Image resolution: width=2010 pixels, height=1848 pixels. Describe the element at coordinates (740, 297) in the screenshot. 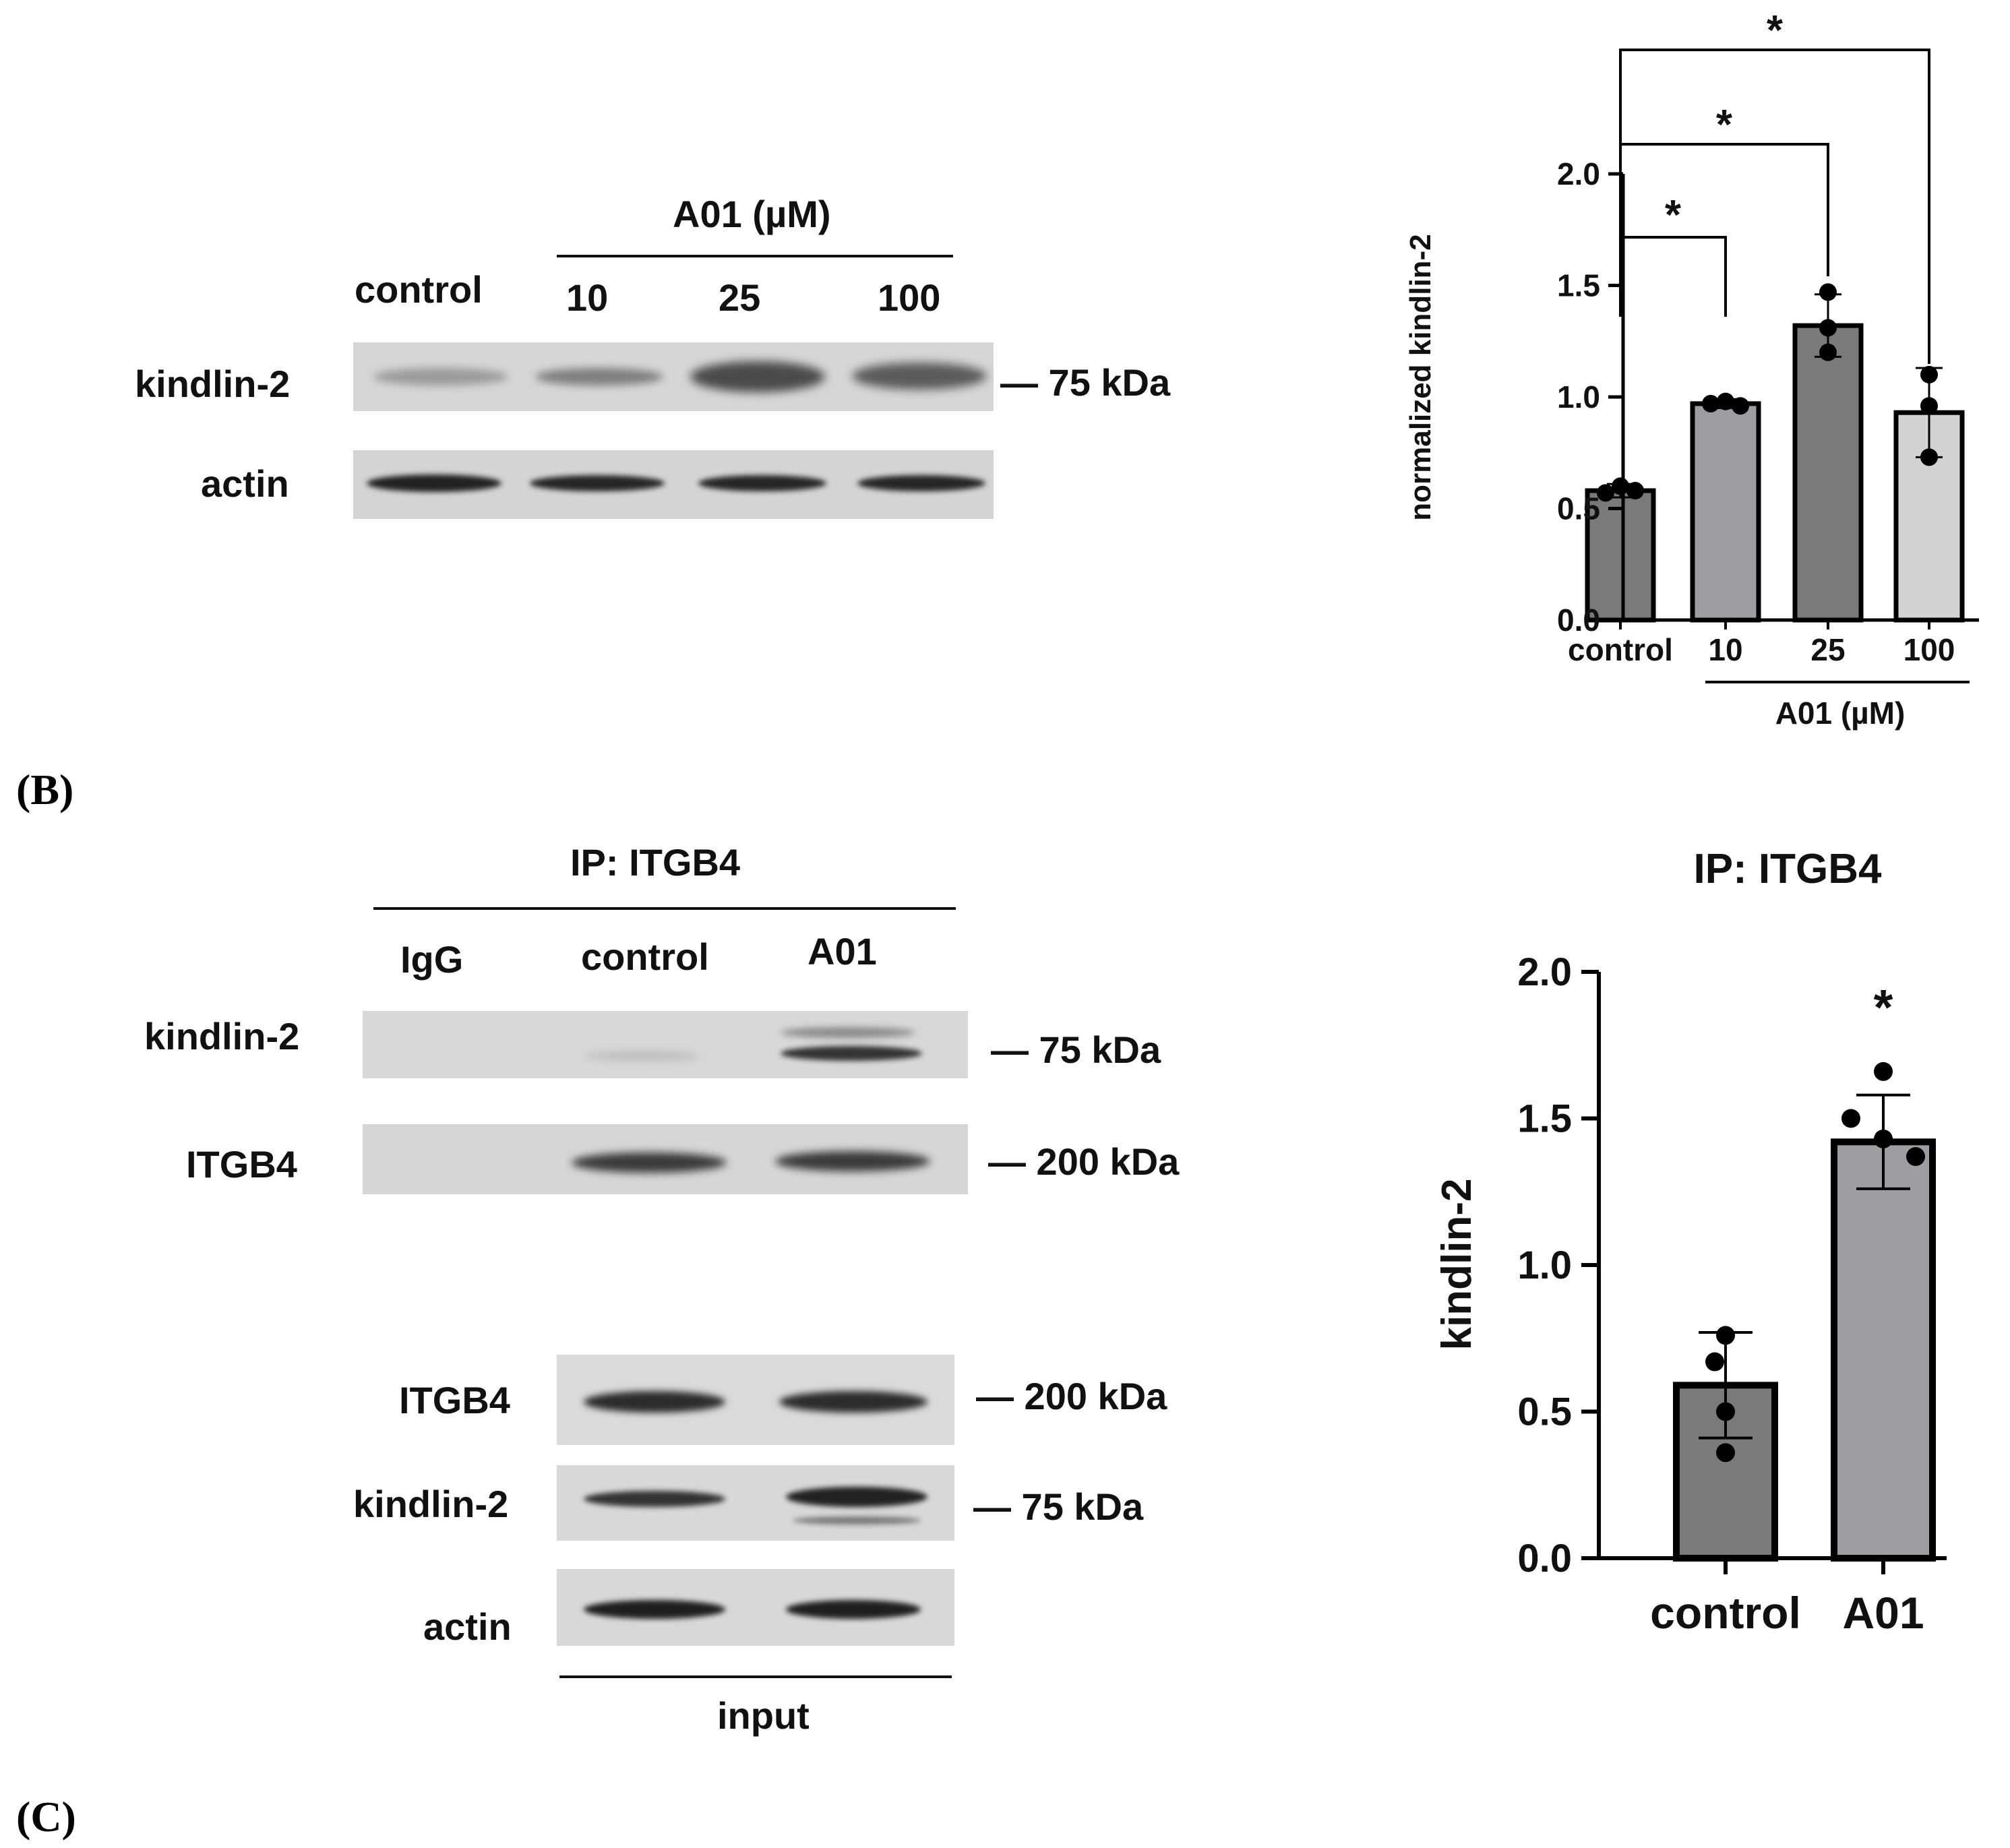

I see `lane-label-25: 25` at that location.